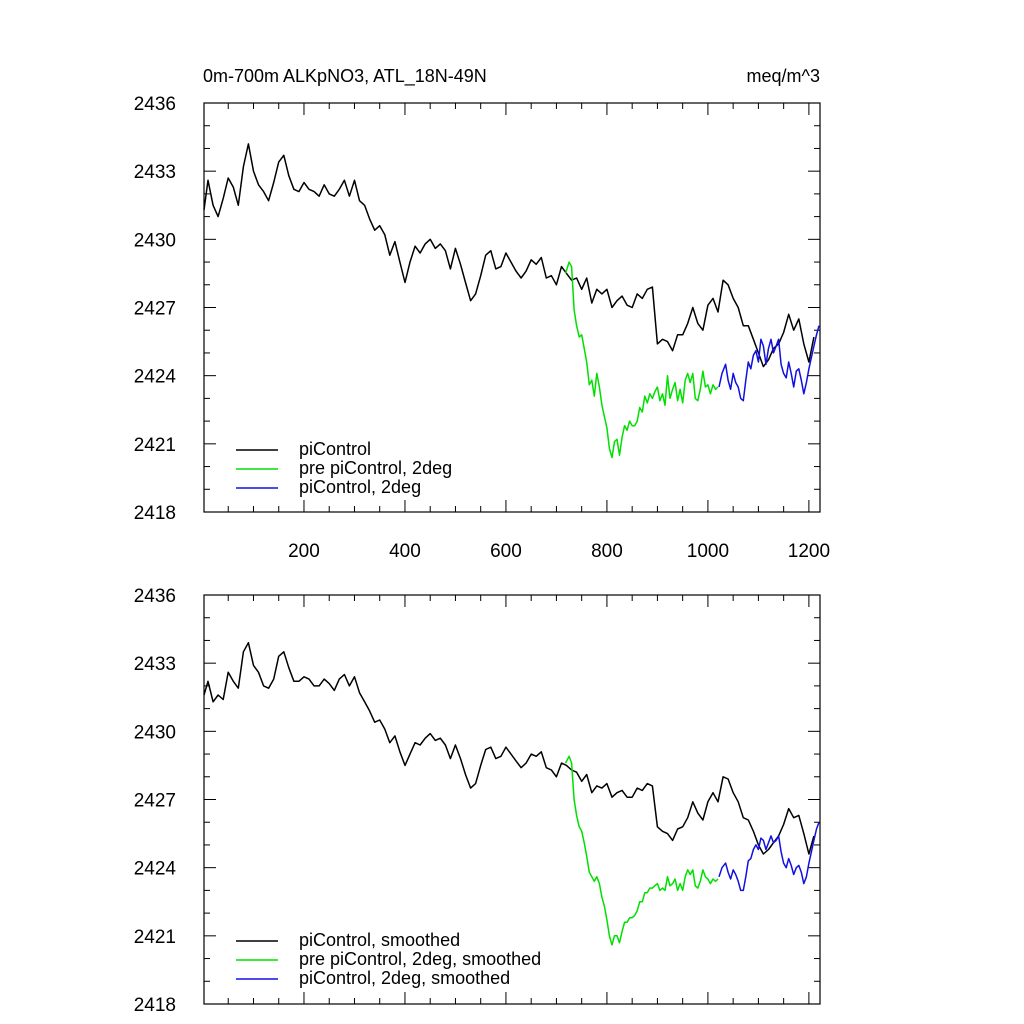  What do you see at coordinates (335, 449) in the screenshot?
I see `legend-label: piControl` at bounding box center [335, 449].